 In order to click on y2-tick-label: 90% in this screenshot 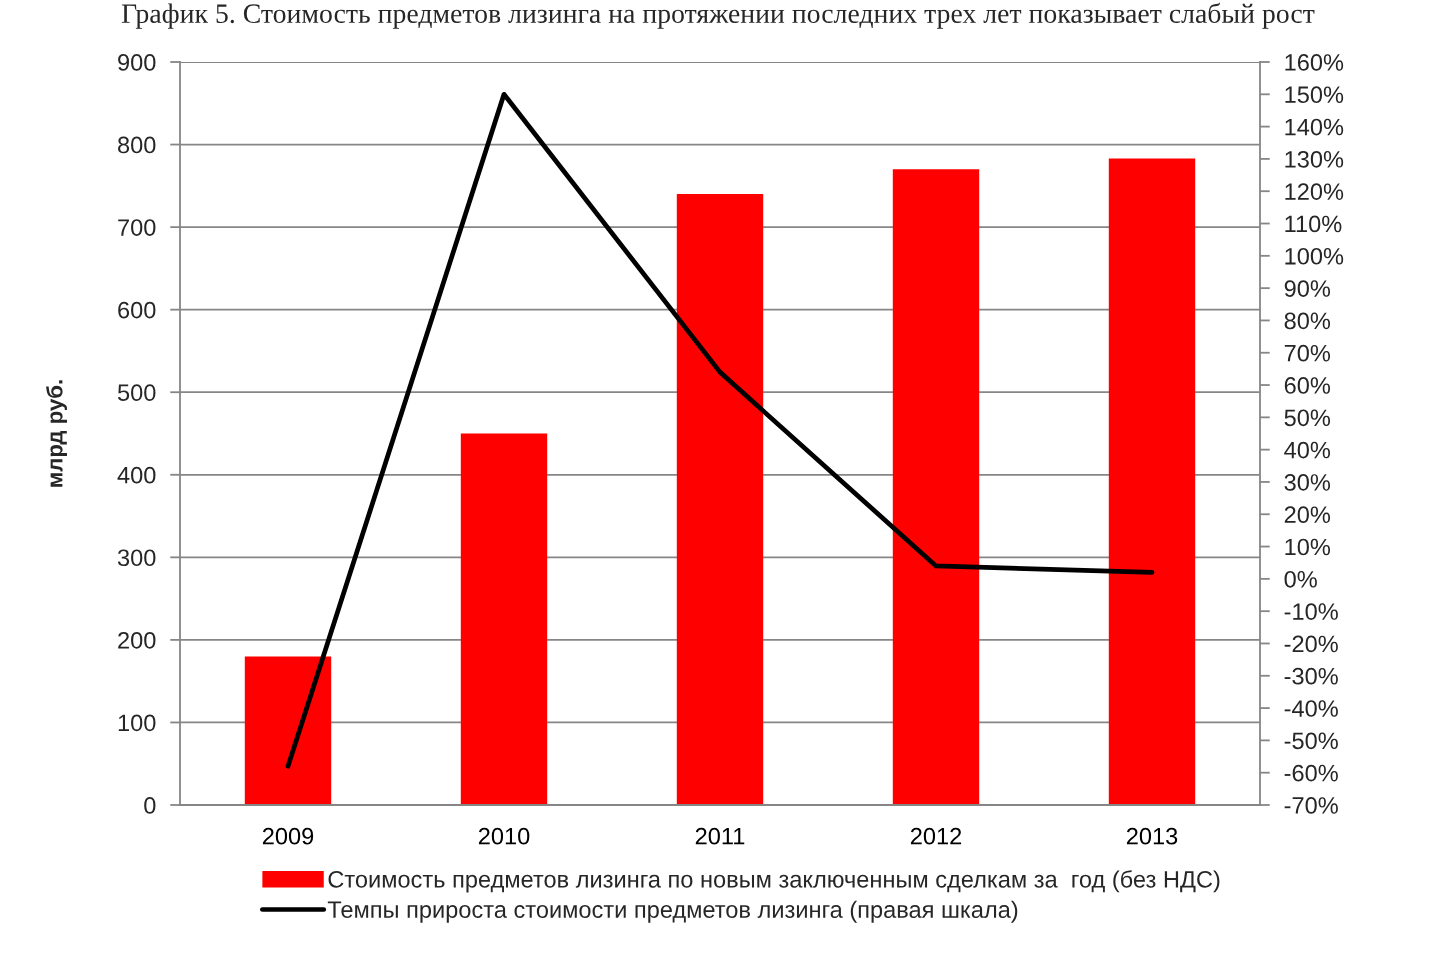, I will do `click(1307, 288)`.